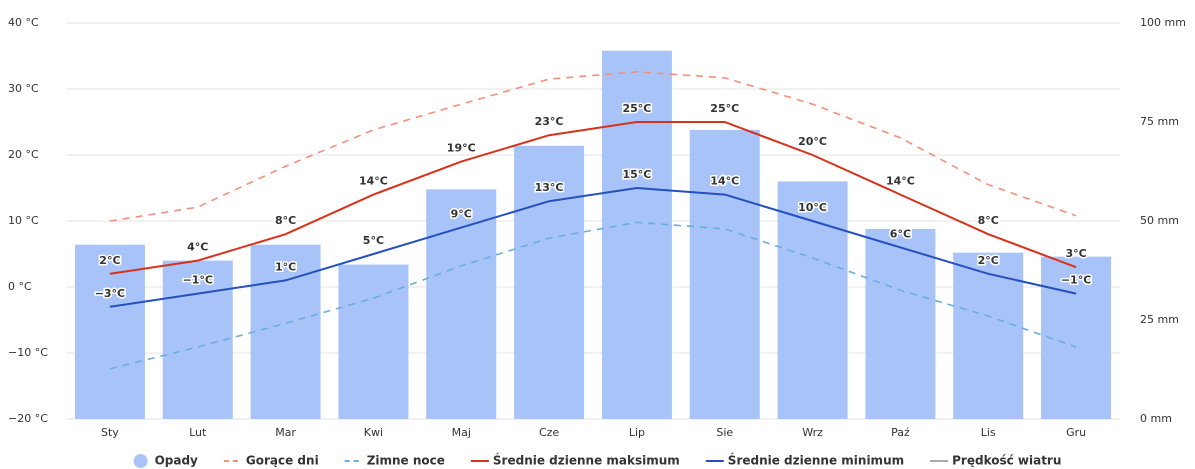  I want to click on legend-label: Średnie dzienne maksimum, so click(586, 460).